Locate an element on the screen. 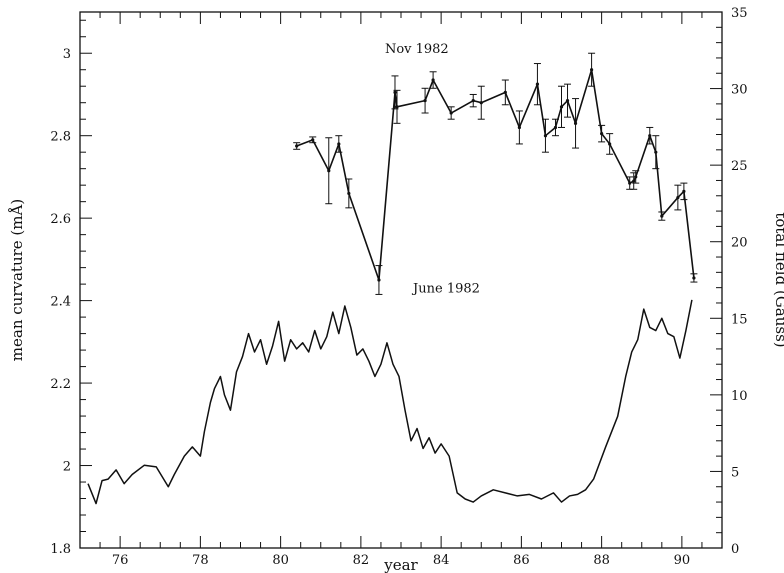 This screenshot has height=573, width=784. x-tick-label: 80 is located at coordinates (280, 560).